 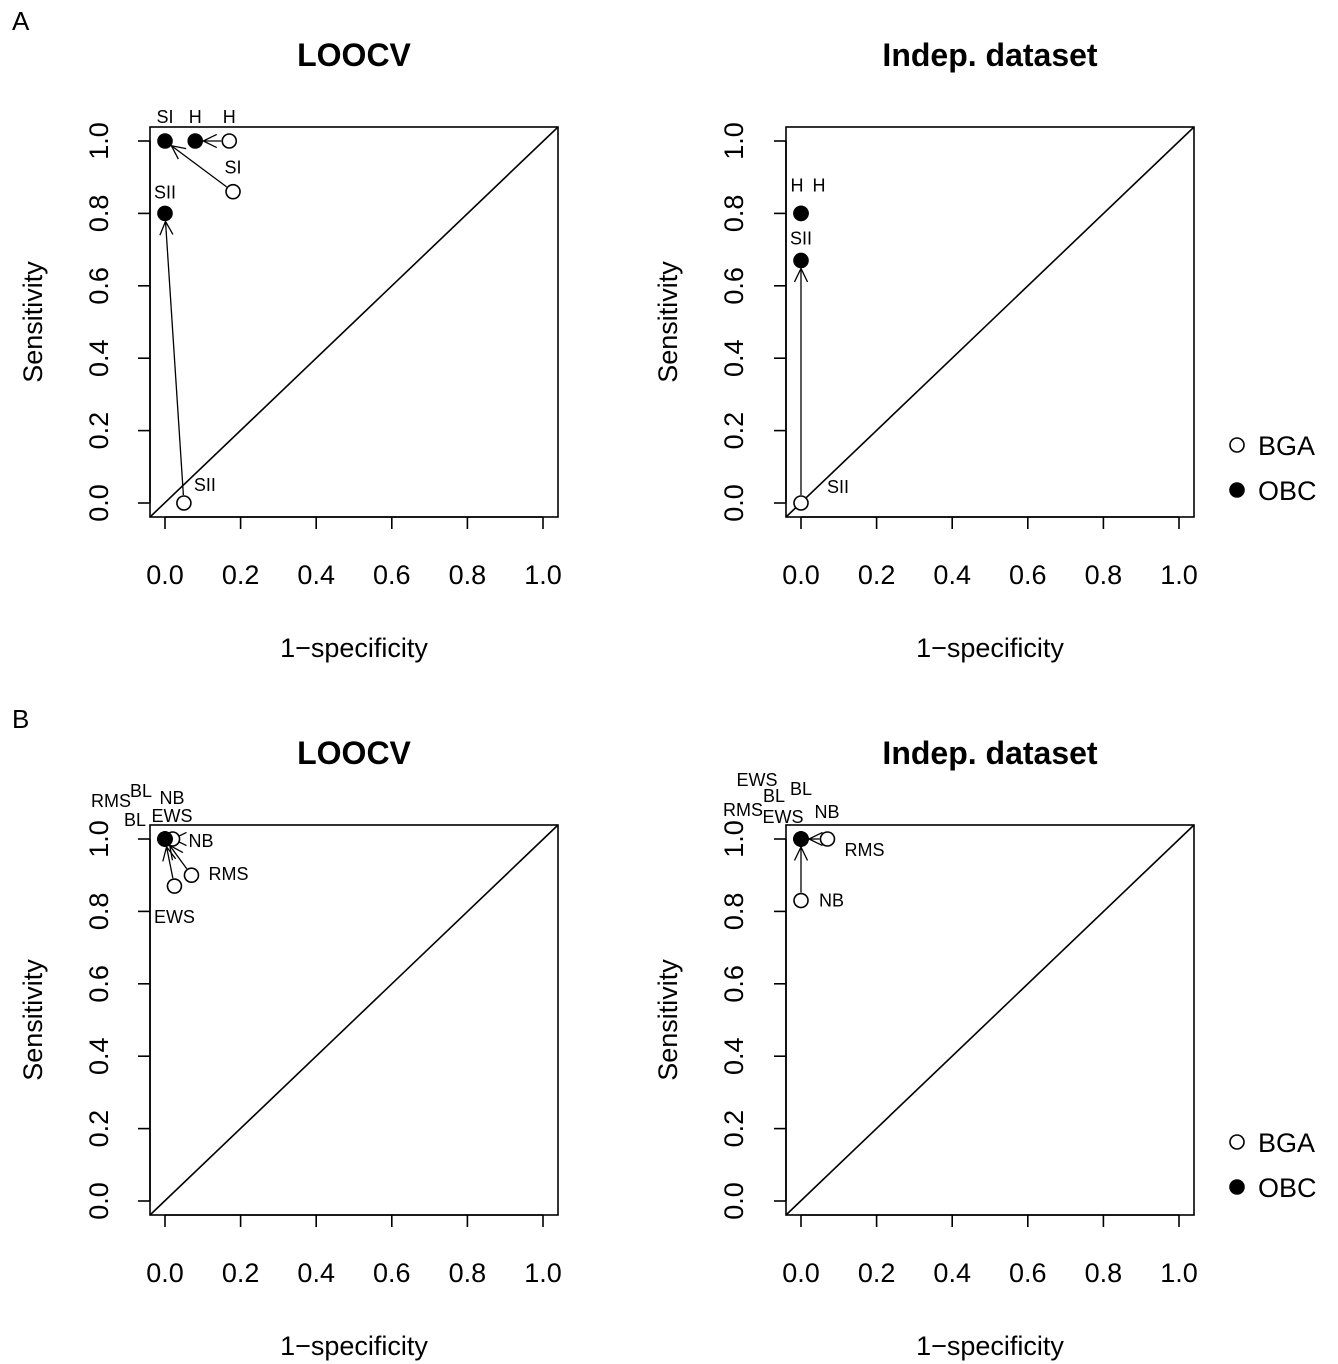 I want to click on panel-label-a: A, so click(x=21, y=21).